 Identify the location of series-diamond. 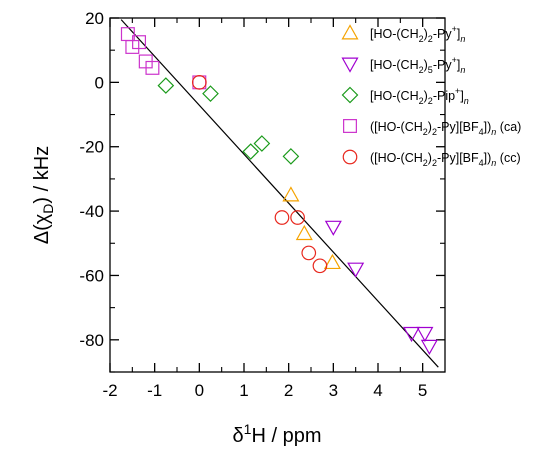
(228, 121).